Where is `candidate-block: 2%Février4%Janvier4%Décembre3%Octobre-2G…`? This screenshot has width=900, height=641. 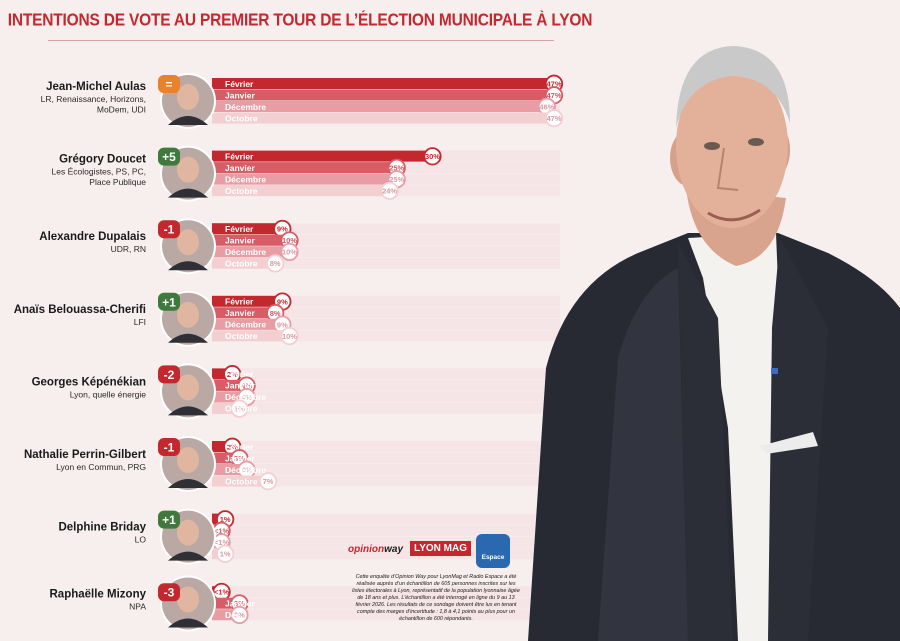
candidate-block: 2%Février4%Janvier4%Décembre3%Octobre-2G… is located at coordinates (296, 391).